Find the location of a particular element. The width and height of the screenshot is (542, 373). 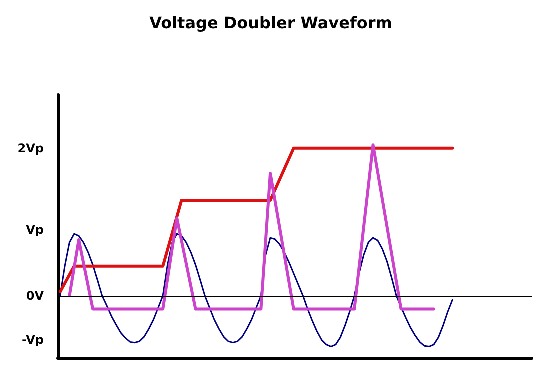

y-tick-label: 0V is located at coordinates (35, 296).